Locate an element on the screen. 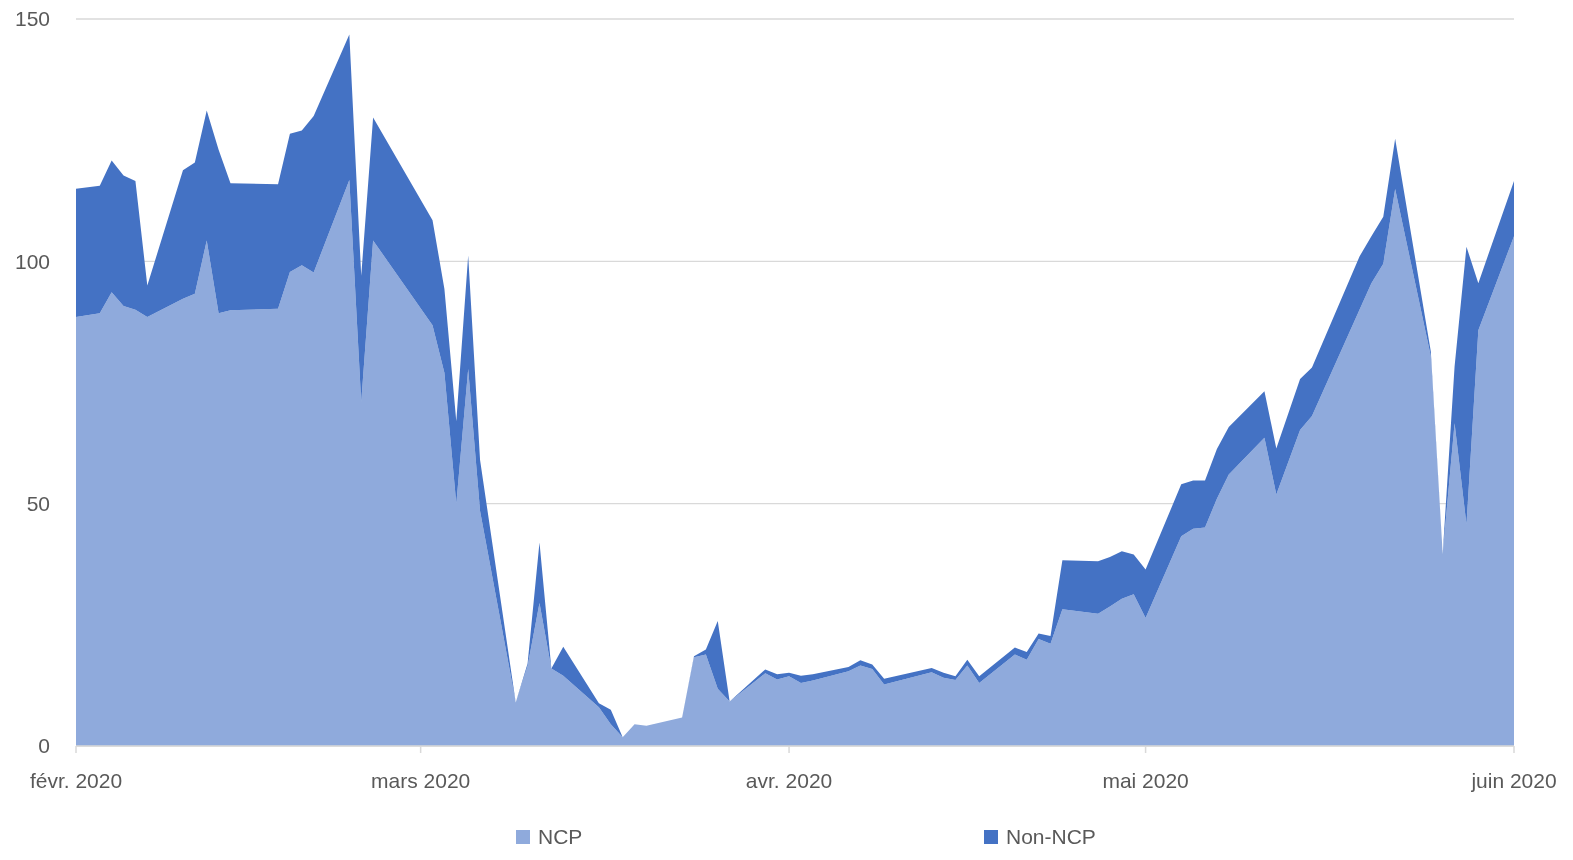 The width and height of the screenshot is (1573, 860). x-tick-label: mars 2020 is located at coordinates (421, 780).